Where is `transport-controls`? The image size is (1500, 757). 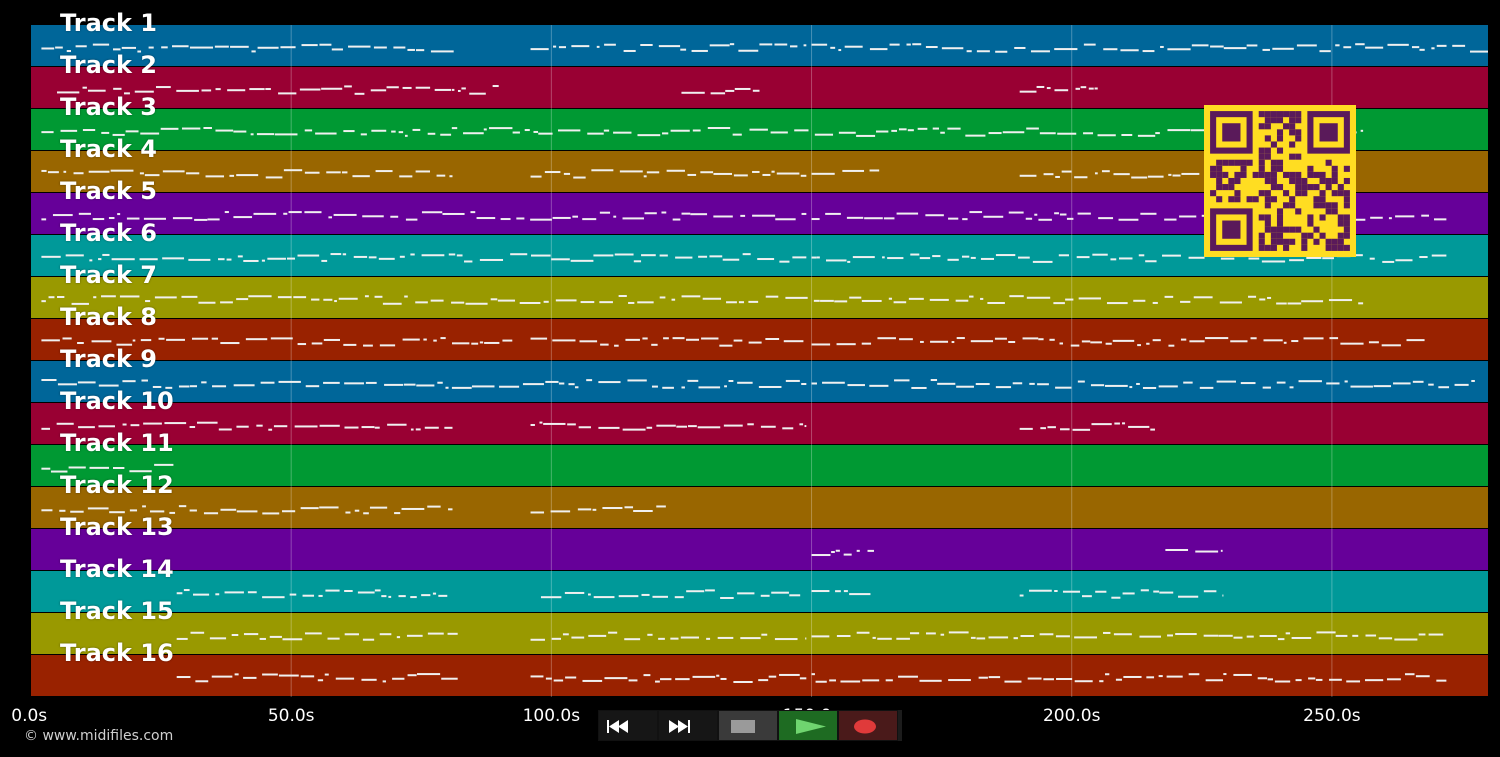 transport-controls is located at coordinates (750, 725).